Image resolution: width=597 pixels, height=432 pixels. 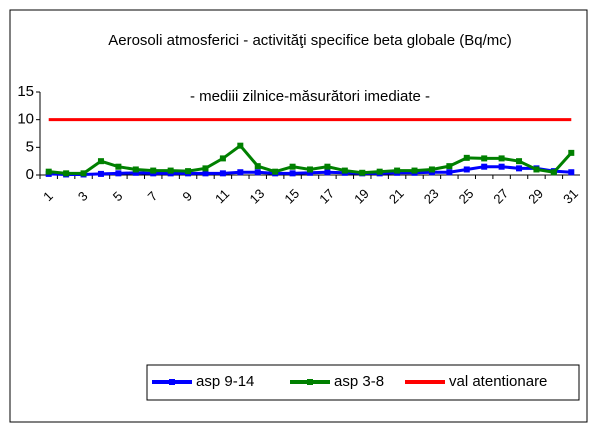 I want to click on y-tick-label: 0, so click(x=30, y=174).